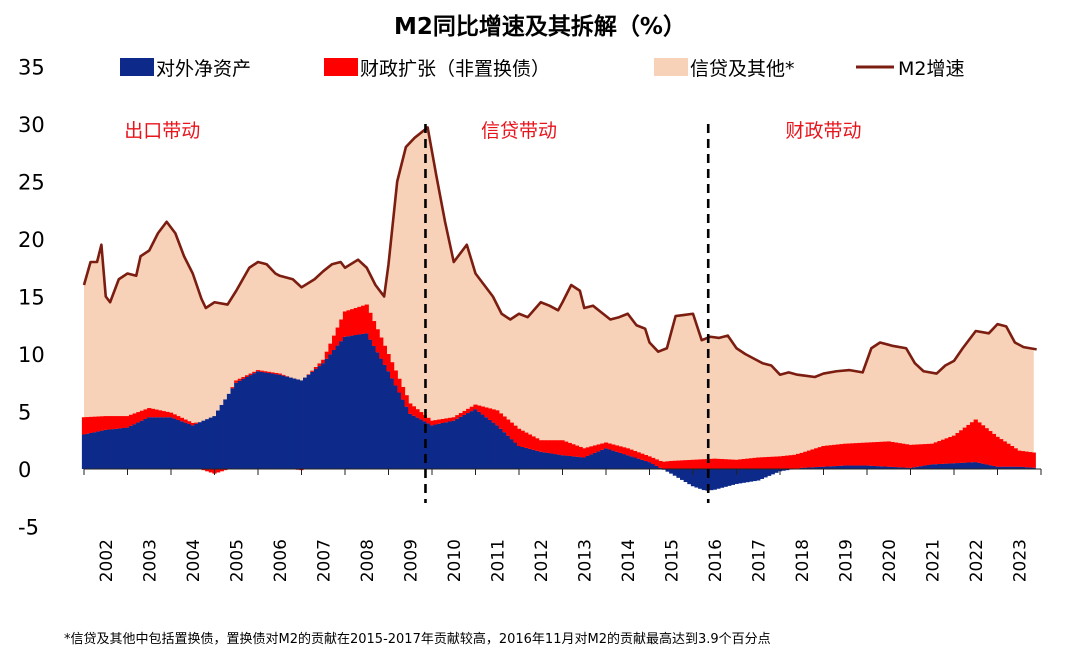 The width and height of the screenshot is (1080, 661). I want to click on x-tick-label: 2004, so click(194, 560).